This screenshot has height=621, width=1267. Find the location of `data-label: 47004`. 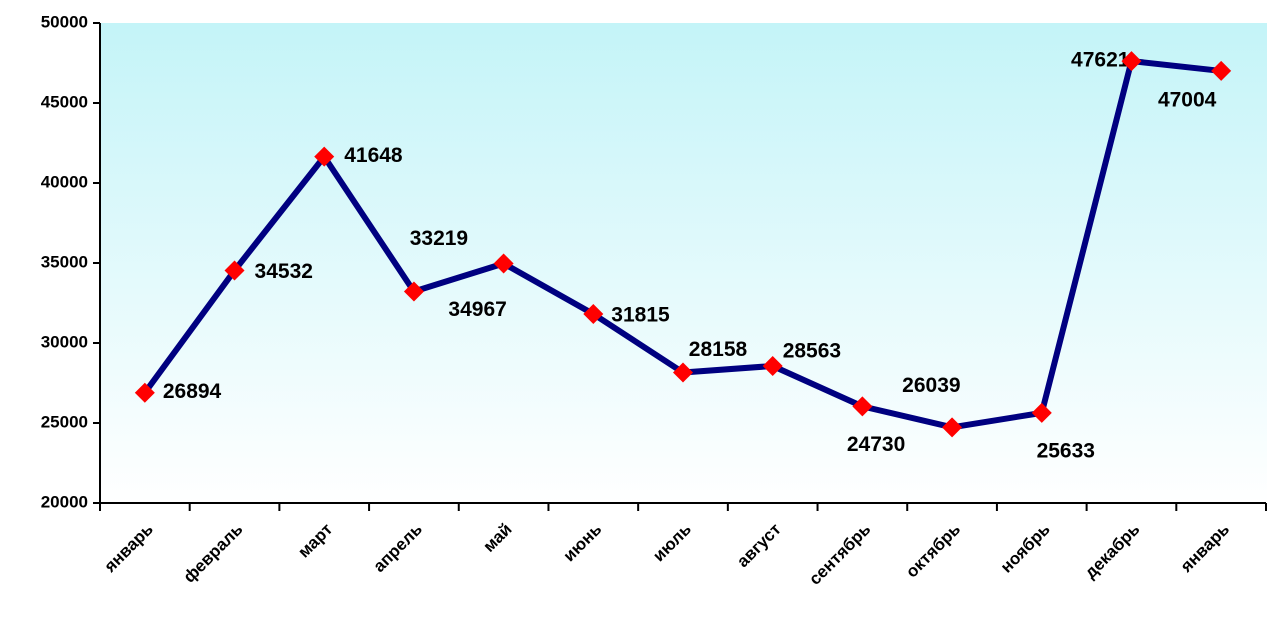

data-label: 47004 is located at coordinates (1187, 99).